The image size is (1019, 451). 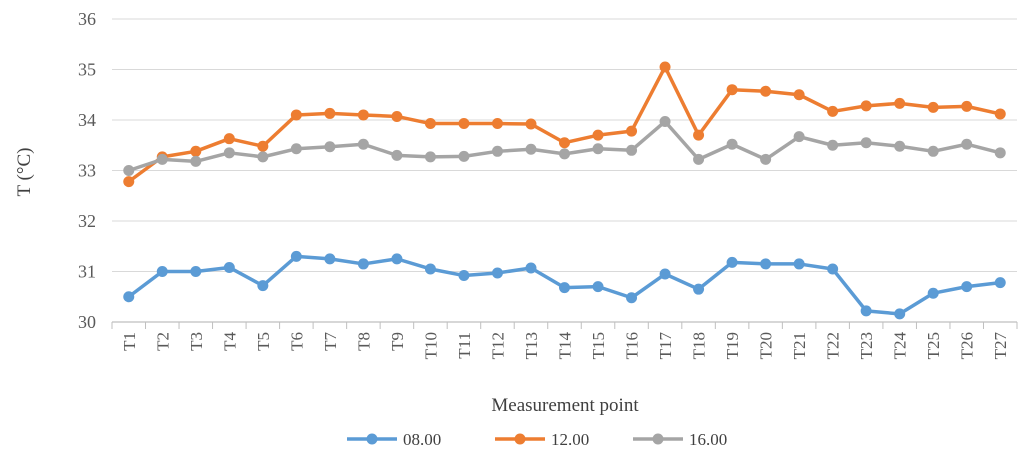 What do you see at coordinates (933, 345) in the screenshot?
I see `x-tick-label: T25` at bounding box center [933, 345].